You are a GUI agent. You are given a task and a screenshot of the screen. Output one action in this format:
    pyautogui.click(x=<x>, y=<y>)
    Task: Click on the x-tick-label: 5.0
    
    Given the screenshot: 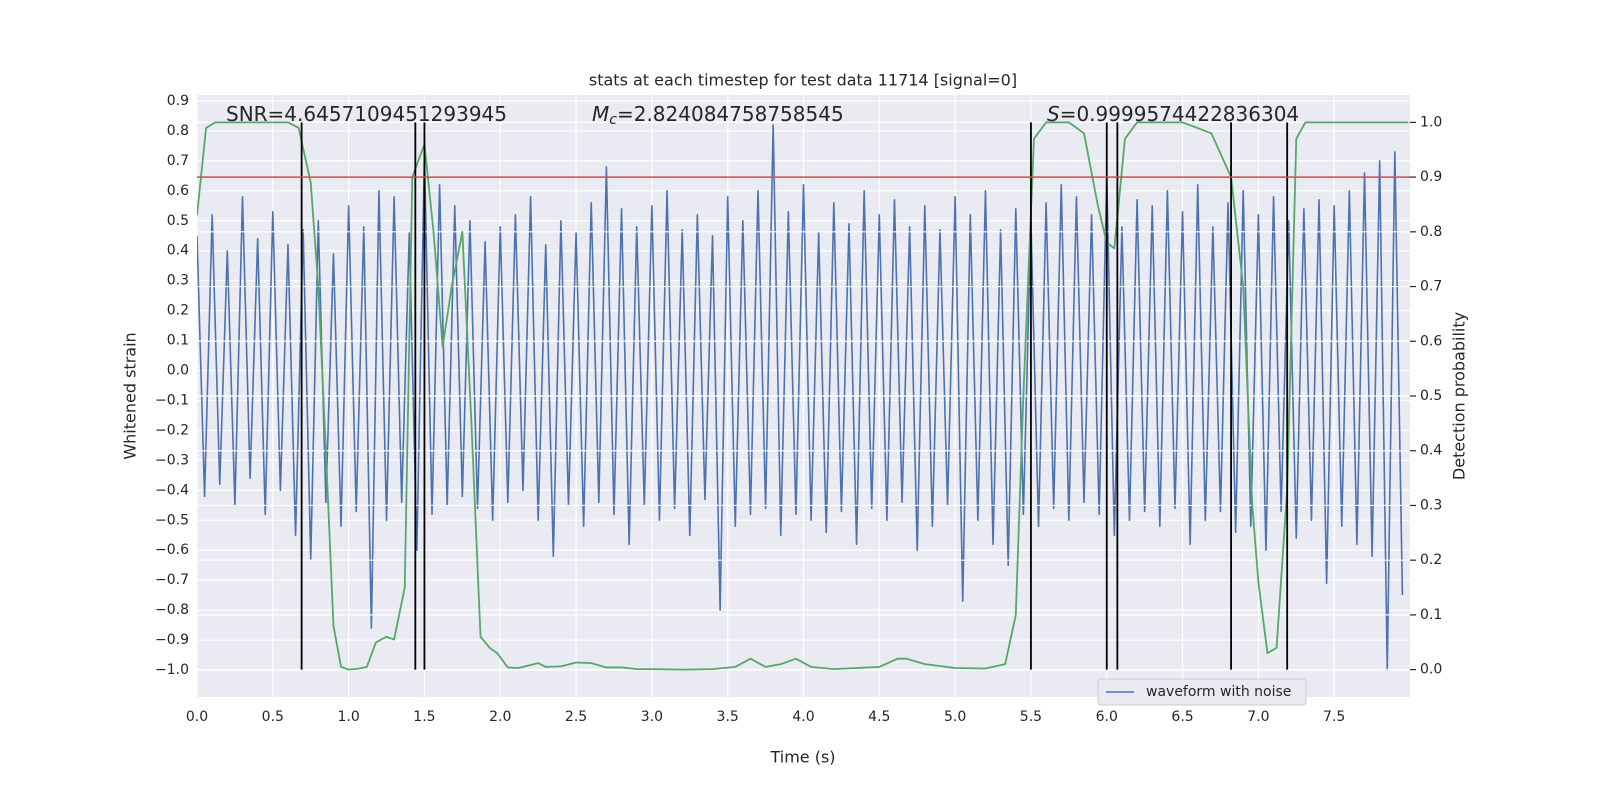 What is the action you would take?
    pyautogui.click(x=955, y=717)
    